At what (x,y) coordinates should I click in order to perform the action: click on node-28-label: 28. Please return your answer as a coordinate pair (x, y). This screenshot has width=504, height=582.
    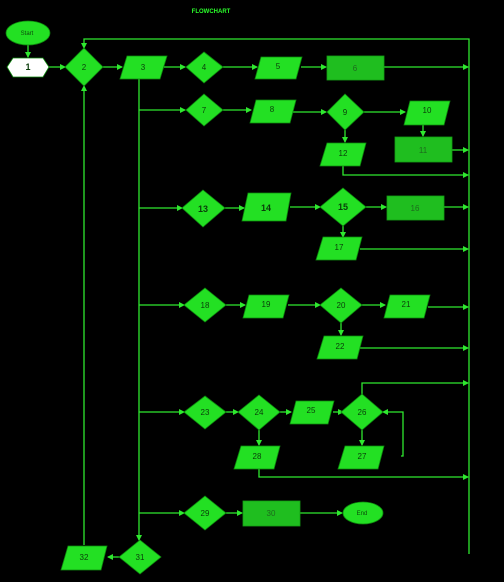
    Looking at the image, I should click on (257, 456).